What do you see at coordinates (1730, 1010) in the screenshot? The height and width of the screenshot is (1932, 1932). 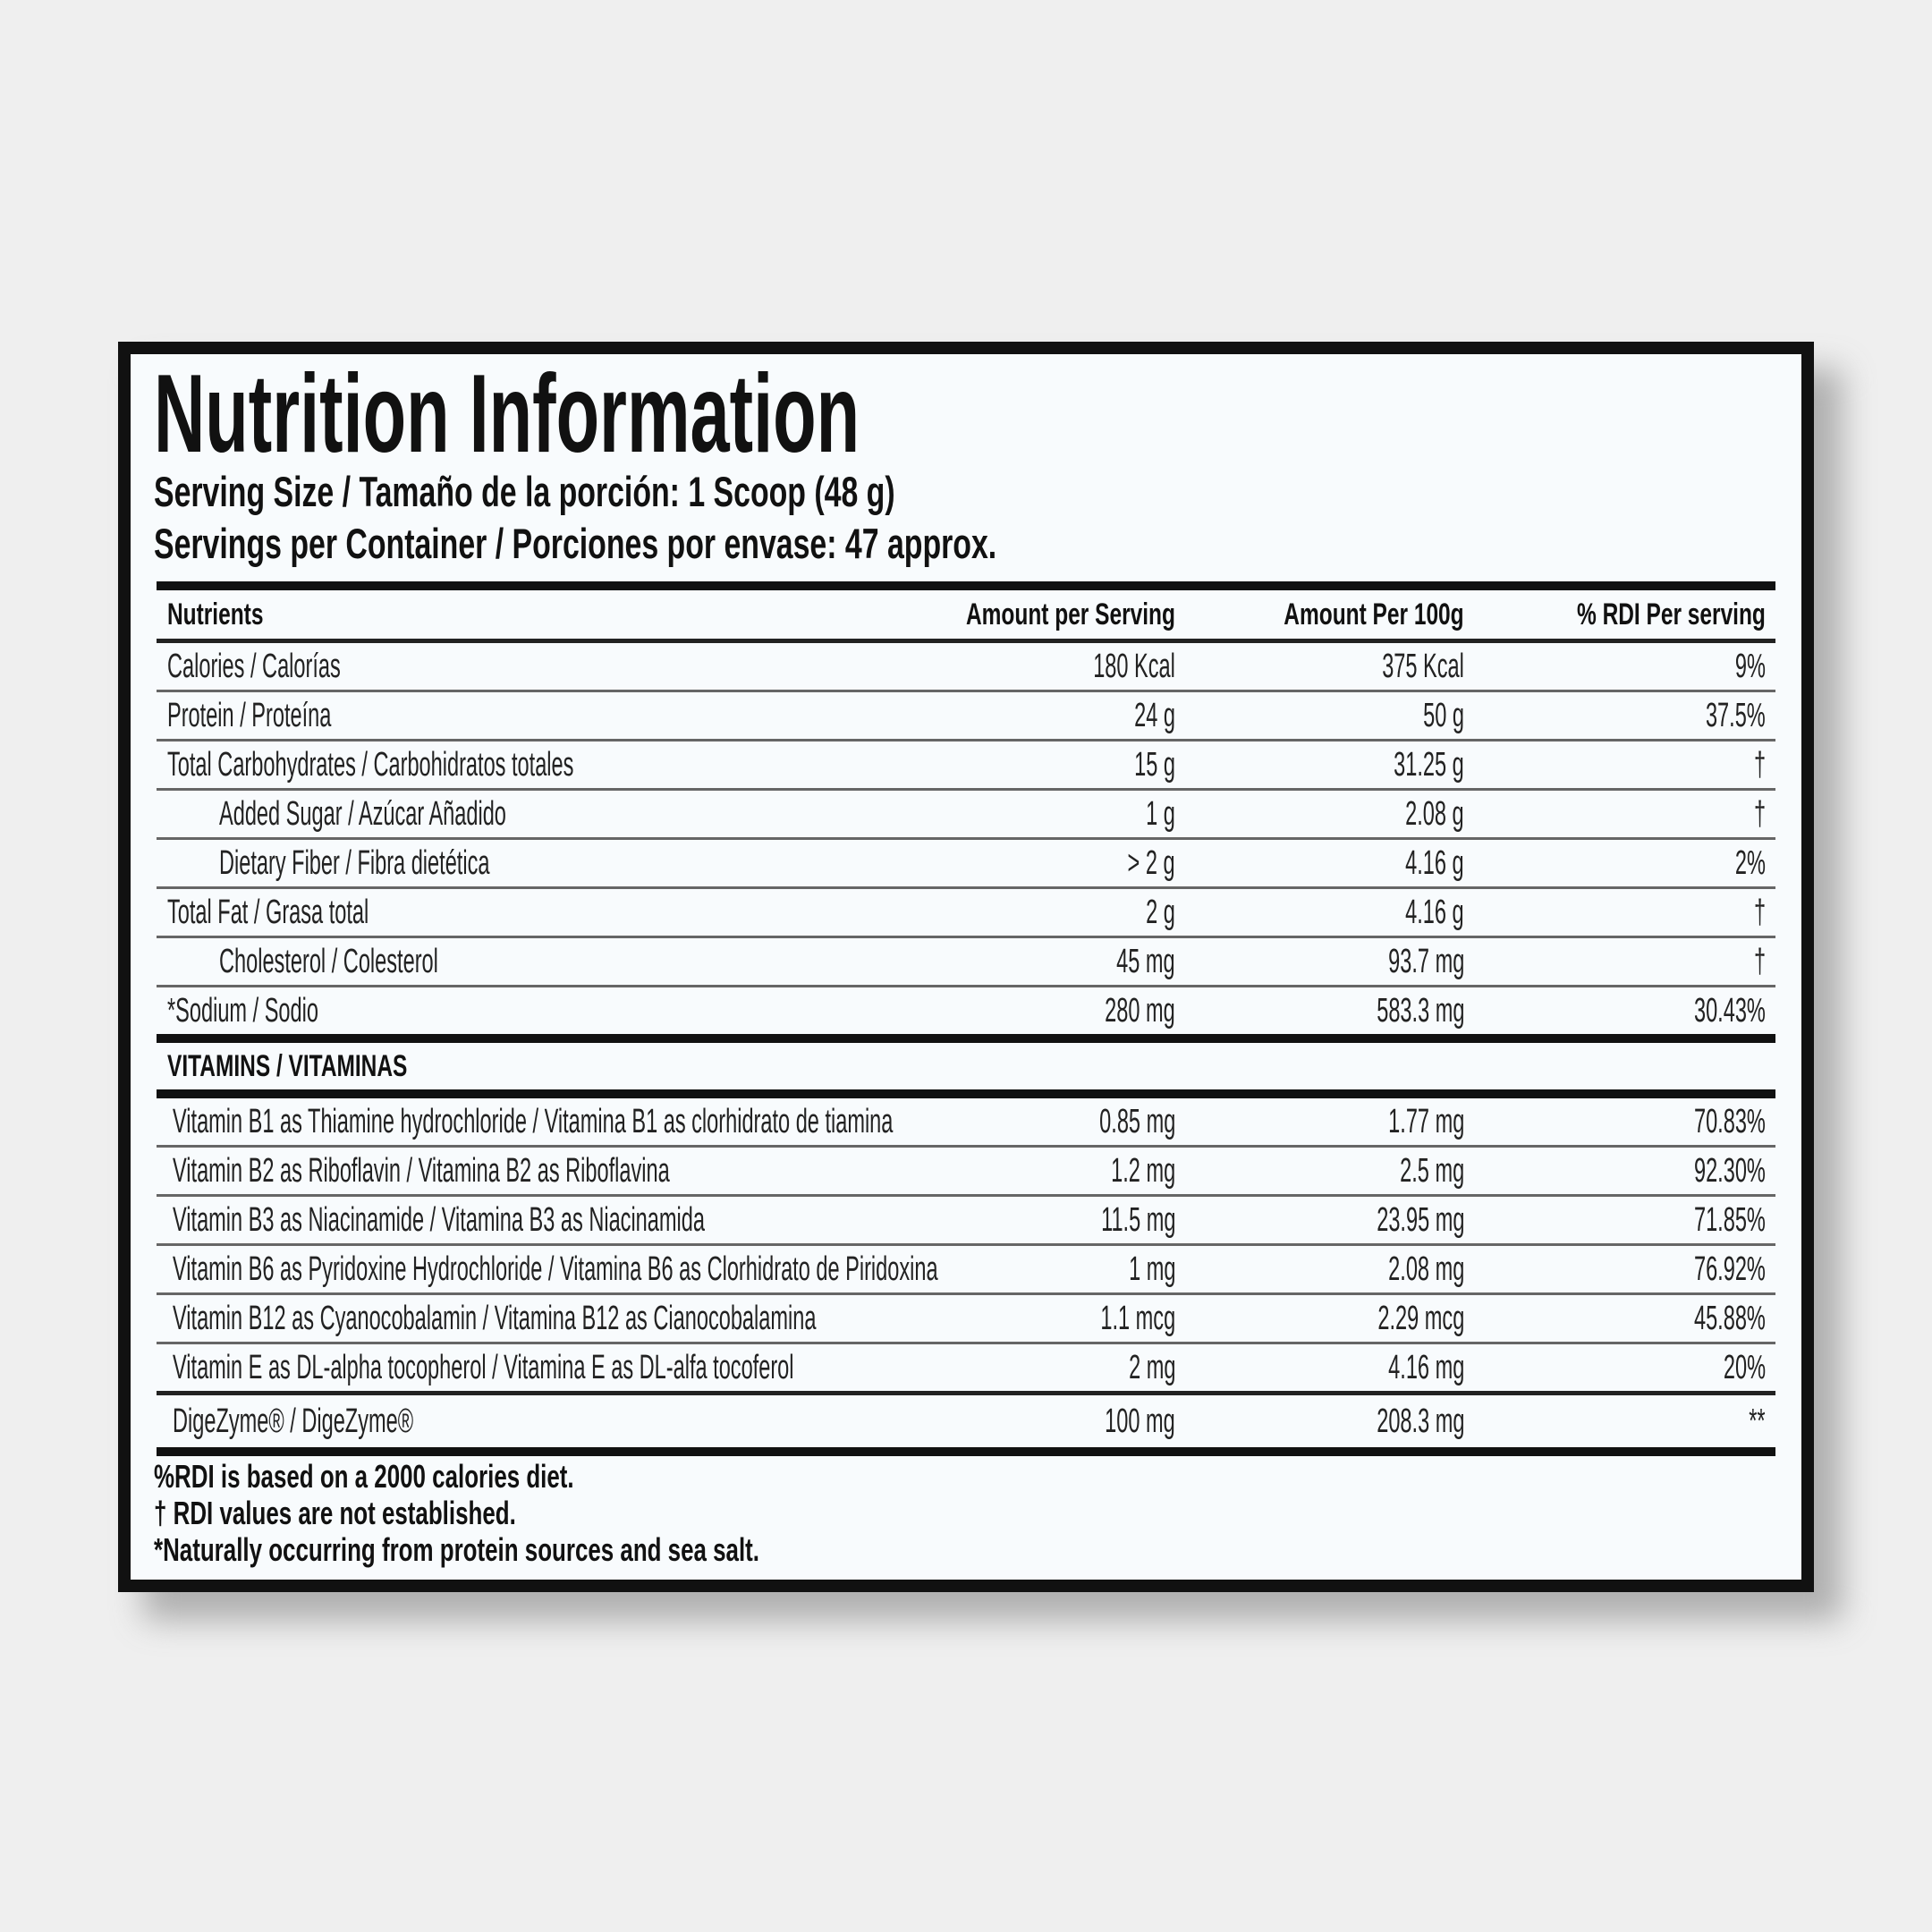 I see `rdi-percent: 30.43%` at bounding box center [1730, 1010].